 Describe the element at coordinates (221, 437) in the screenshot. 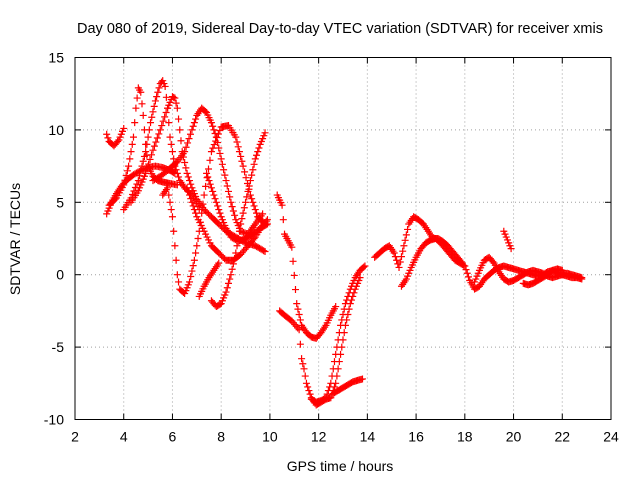

I see `x-tick-label: 8` at that location.